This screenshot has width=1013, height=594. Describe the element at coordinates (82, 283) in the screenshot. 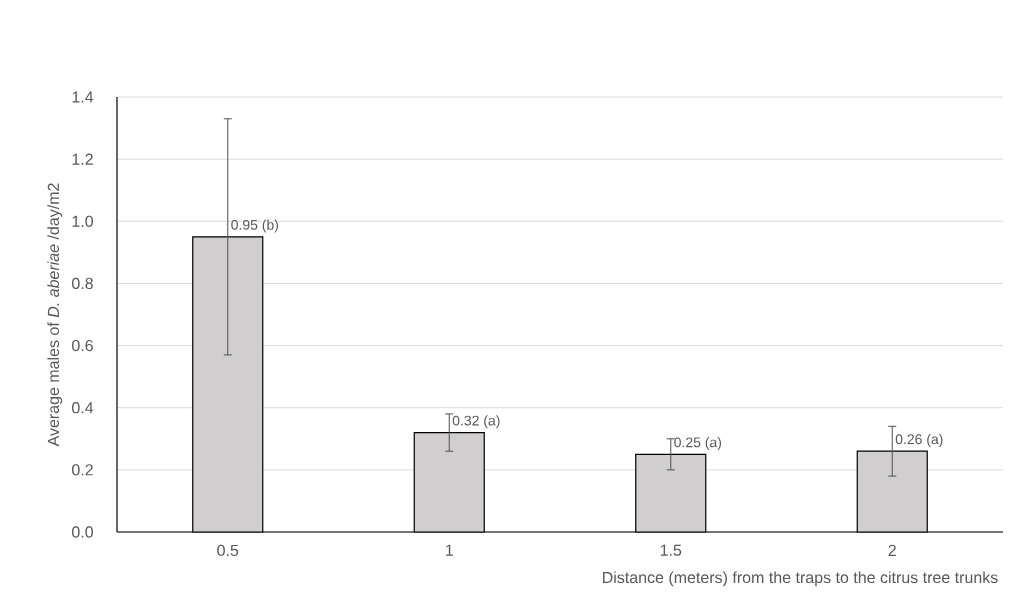

I see `y-tick-label: 0.8` at that location.